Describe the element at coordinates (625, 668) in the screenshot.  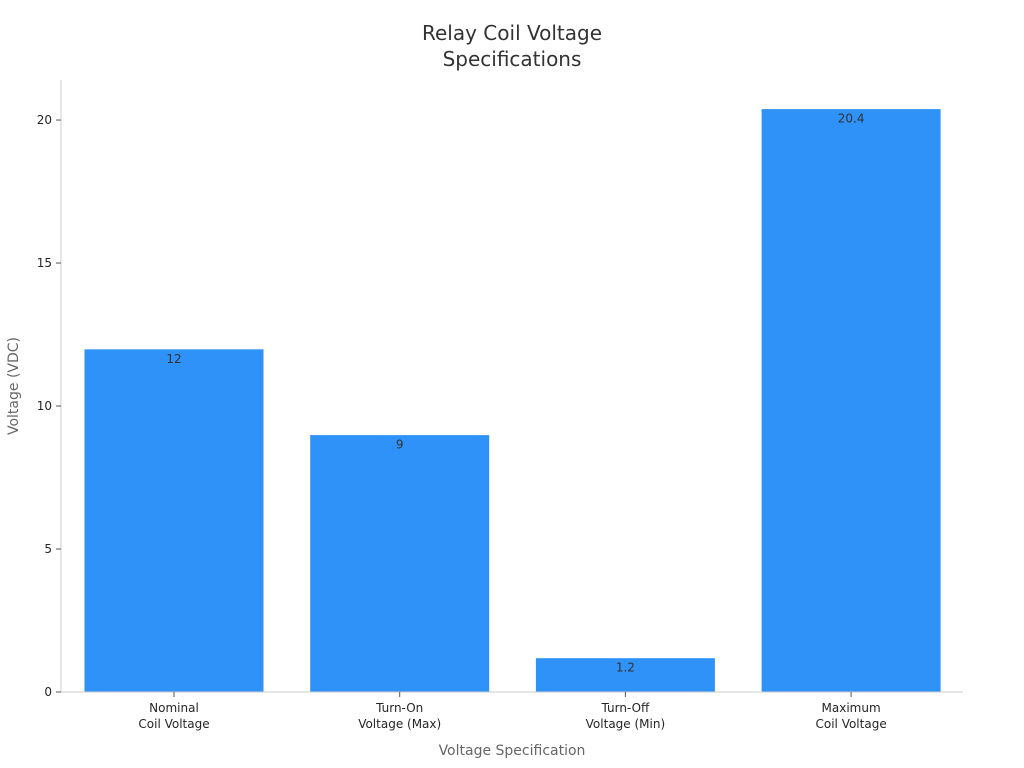
I see `data-label-2: 1.2` at that location.